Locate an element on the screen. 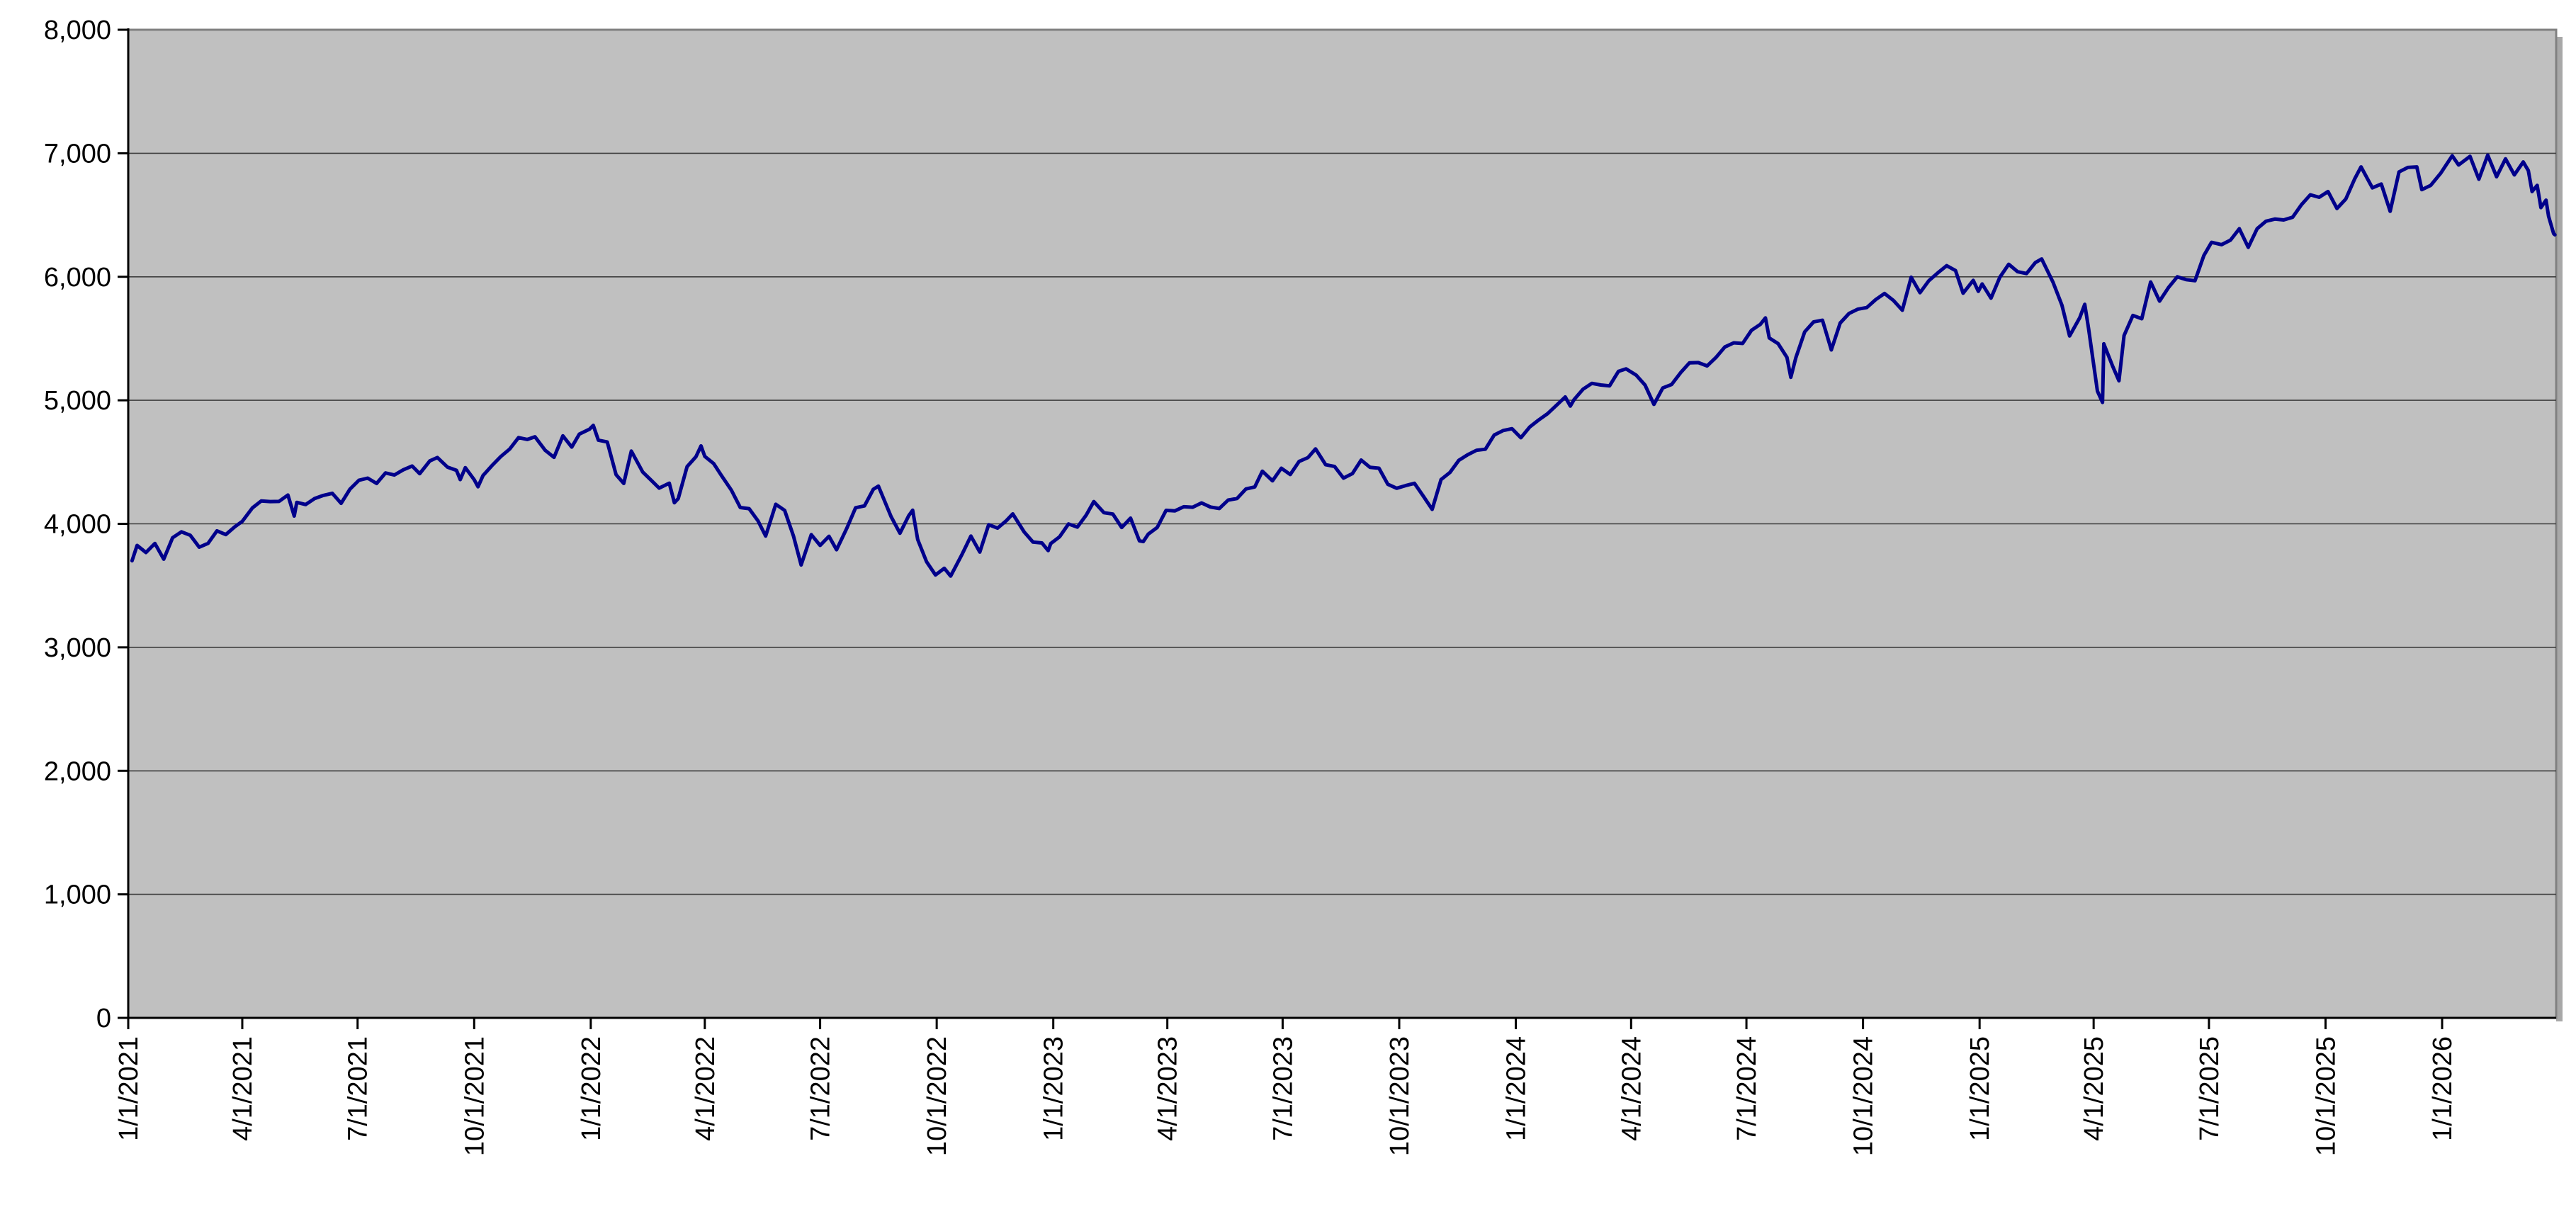 Image resolution: width=2576 pixels, height=1224 pixels. y-tick-label: 6,000 is located at coordinates (77, 278).